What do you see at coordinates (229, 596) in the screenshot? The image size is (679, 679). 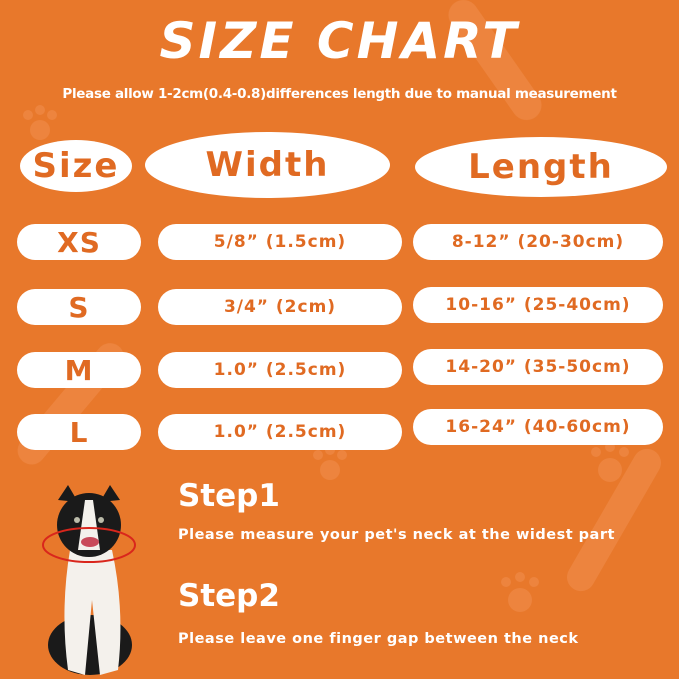 I see `step2-title: Step2` at bounding box center [229, 596].